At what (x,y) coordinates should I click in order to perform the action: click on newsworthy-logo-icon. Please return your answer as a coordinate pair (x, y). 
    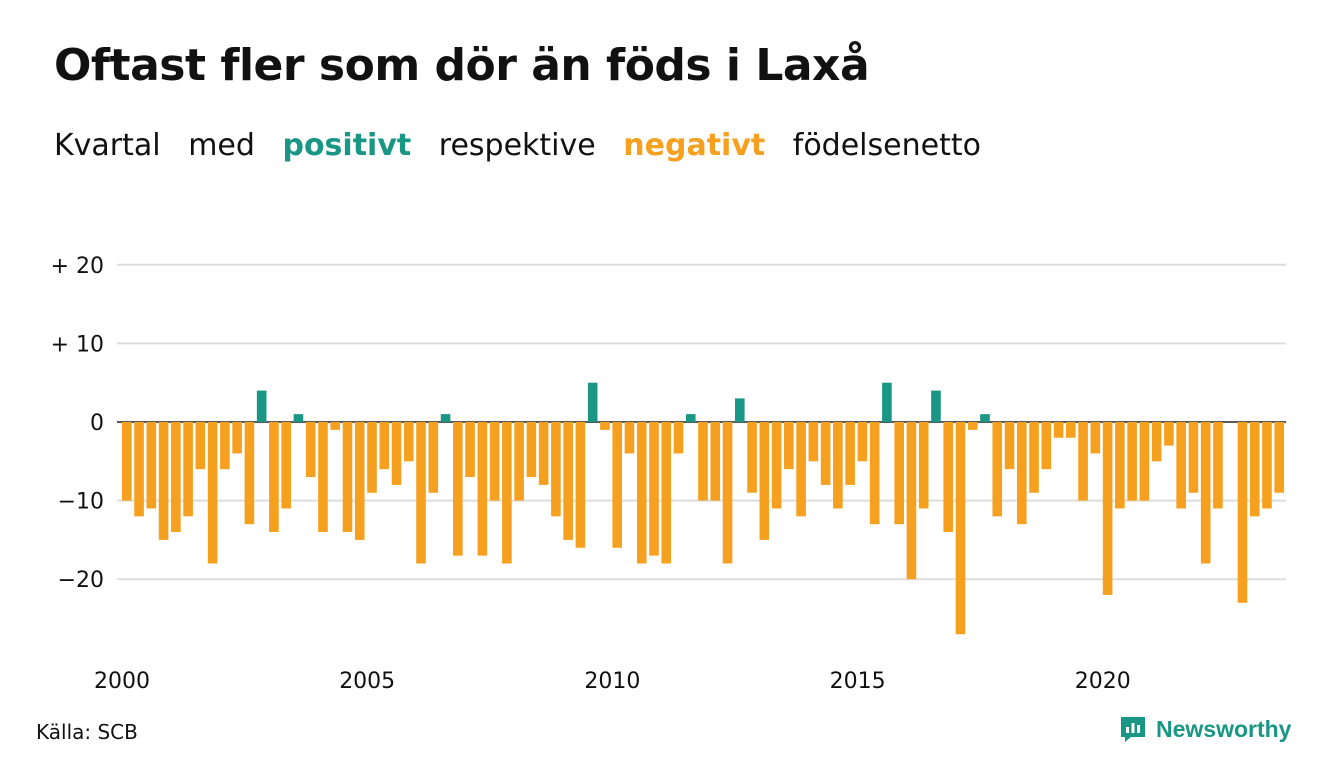
    Looking at the image, I should click on (1133, 729).